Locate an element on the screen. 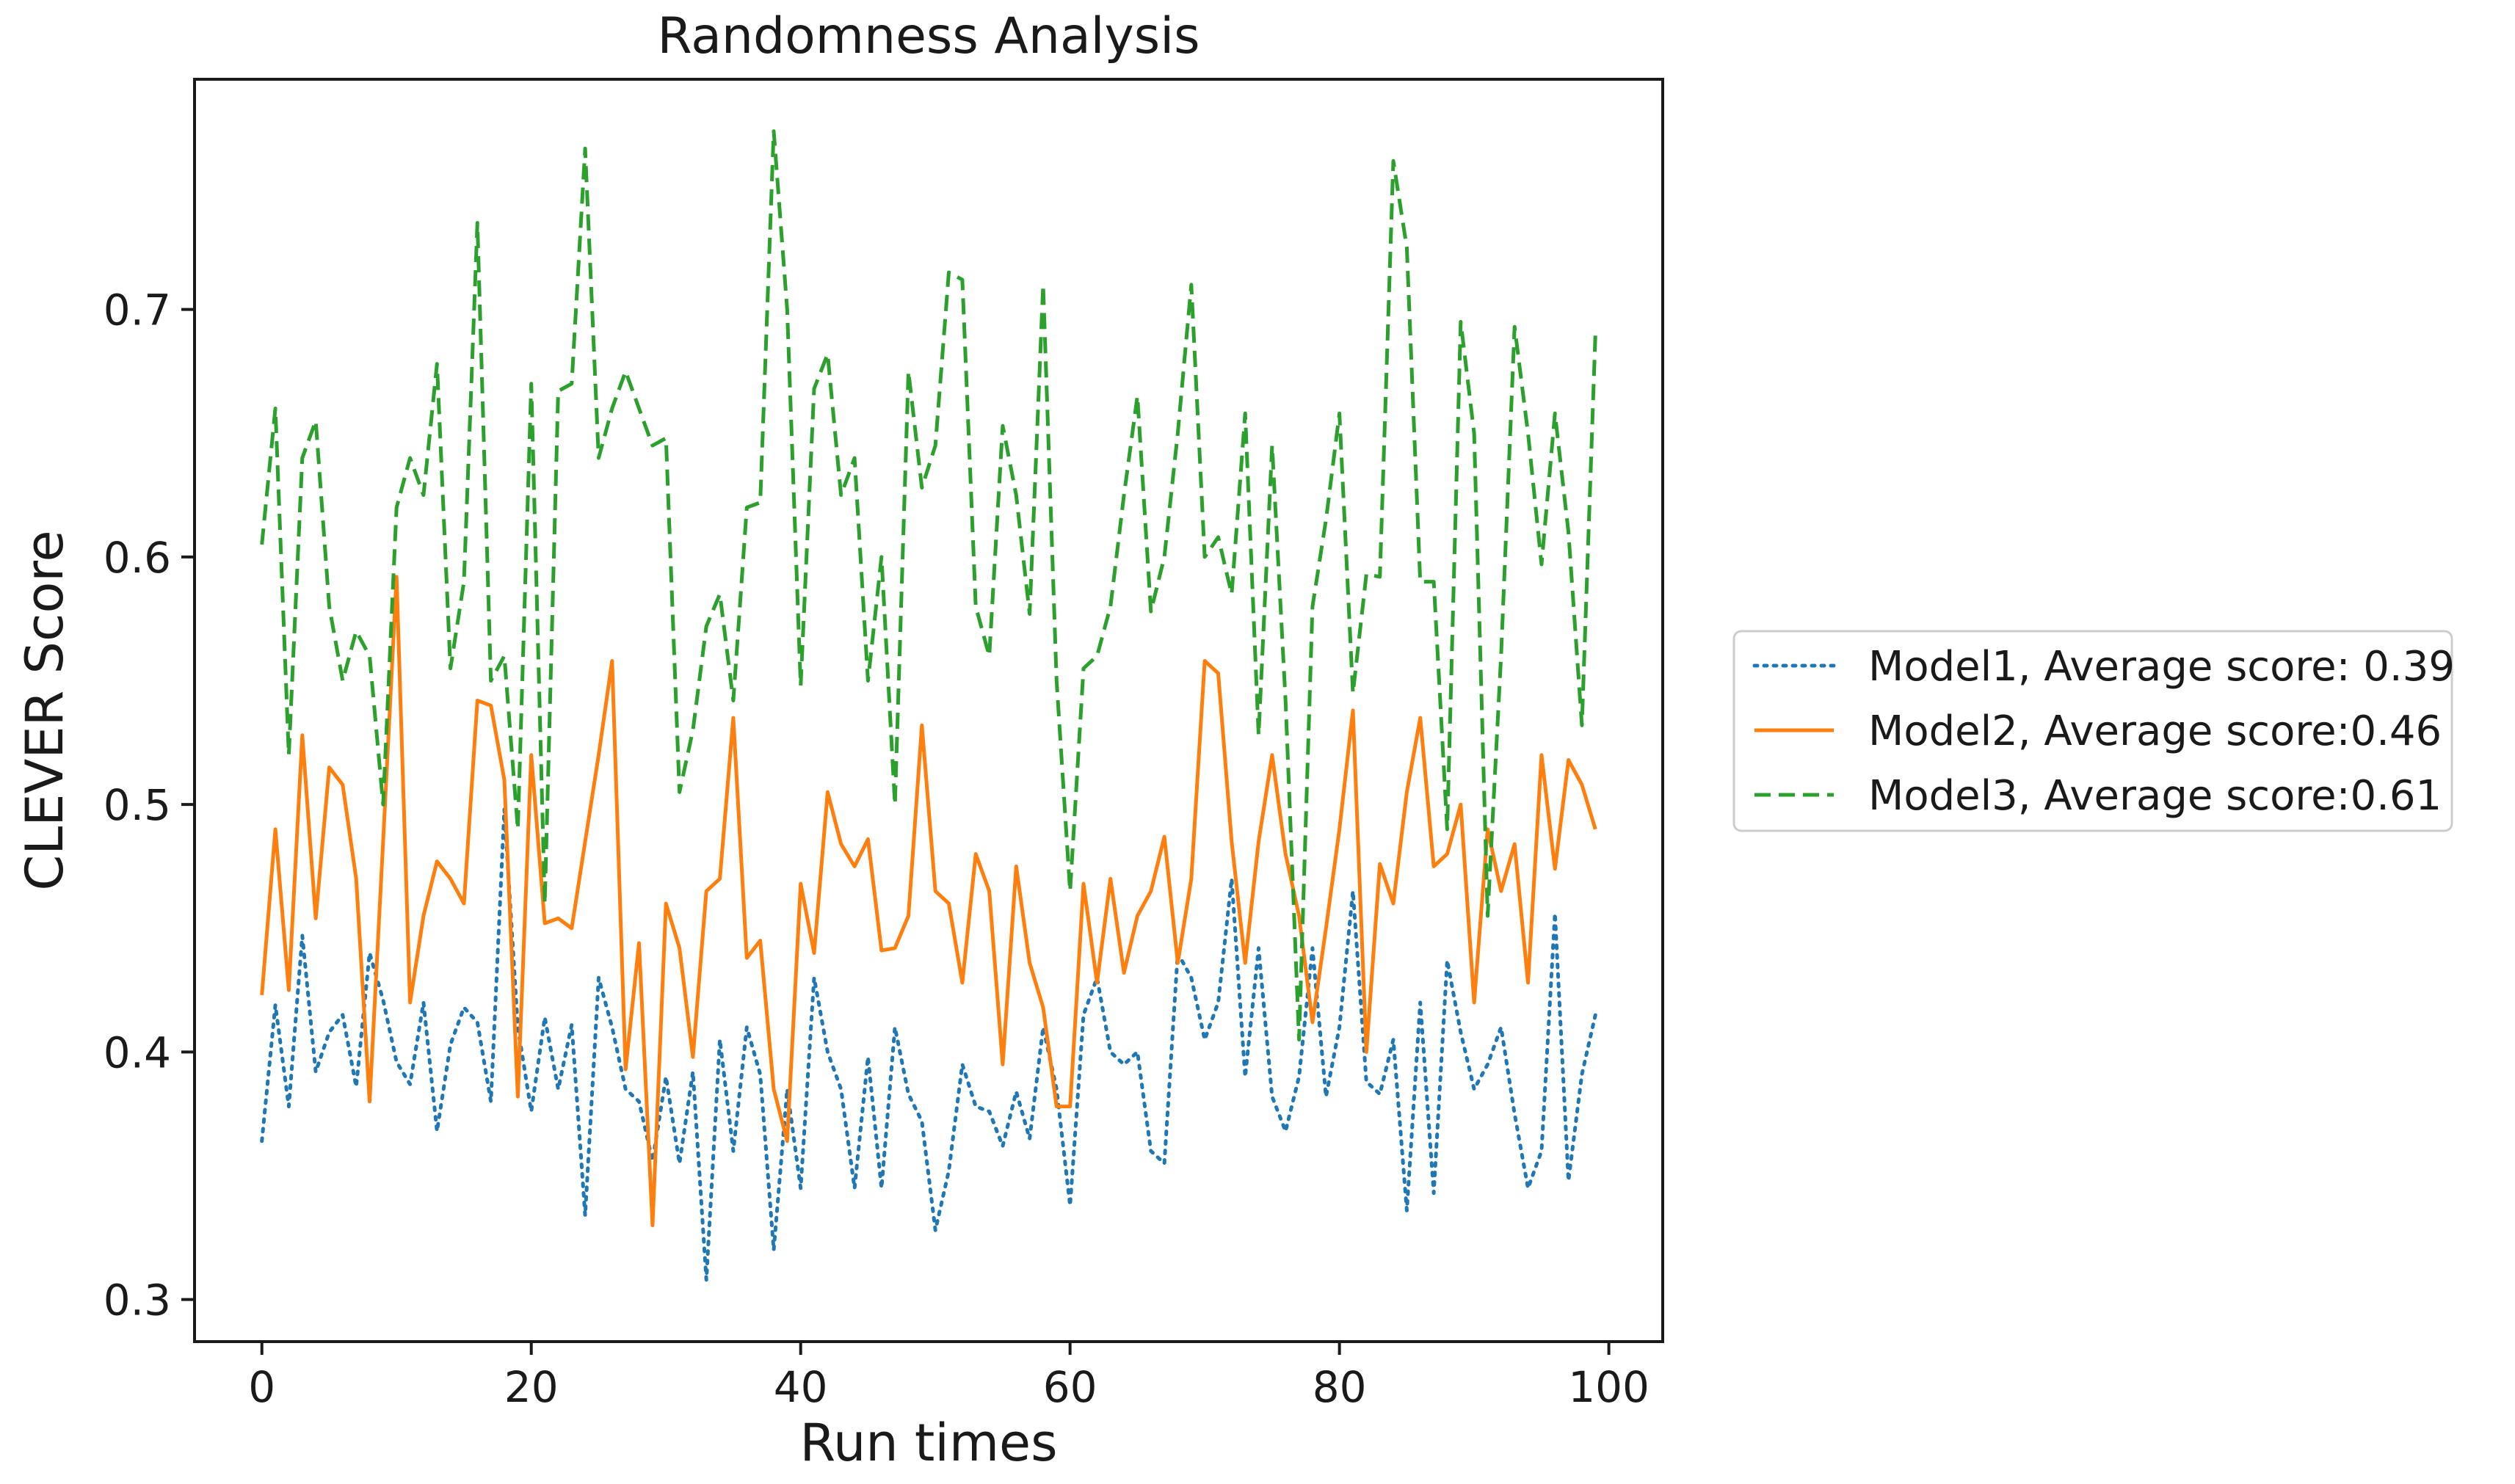 The width and height of the screenshot is (2515, 1484). chart-title: Randomness Analysis is located at coordinates (928, 36).